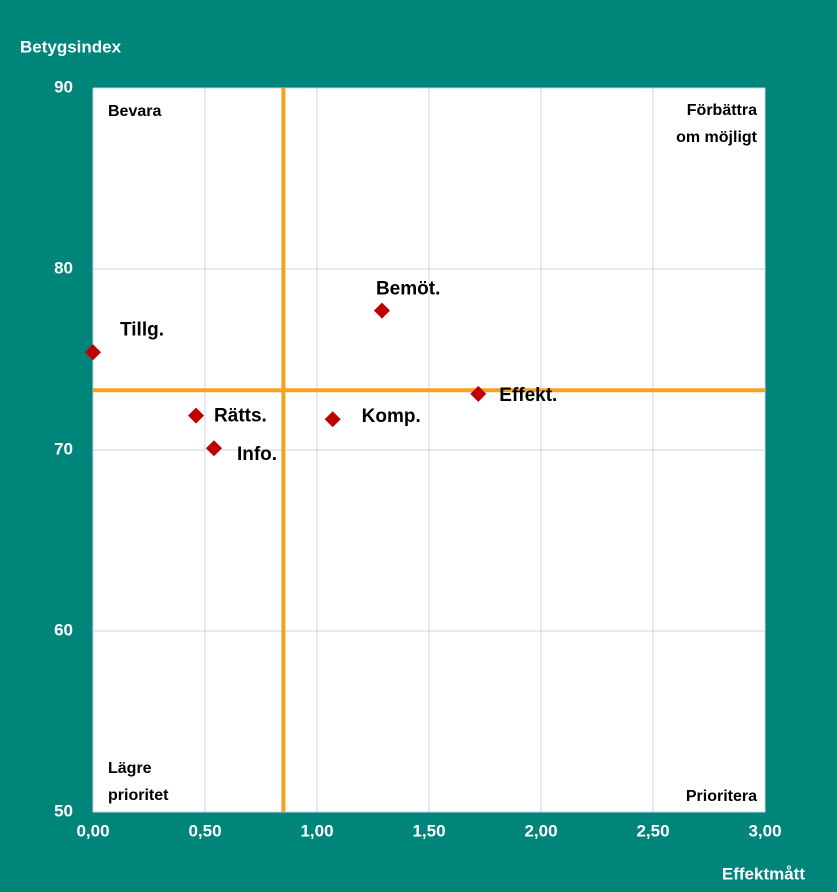 This screenshot has height=892, width=837. Describe the element at coordinates (391, 416) in the screenshot. I see `point-label: Komp.` at that location.